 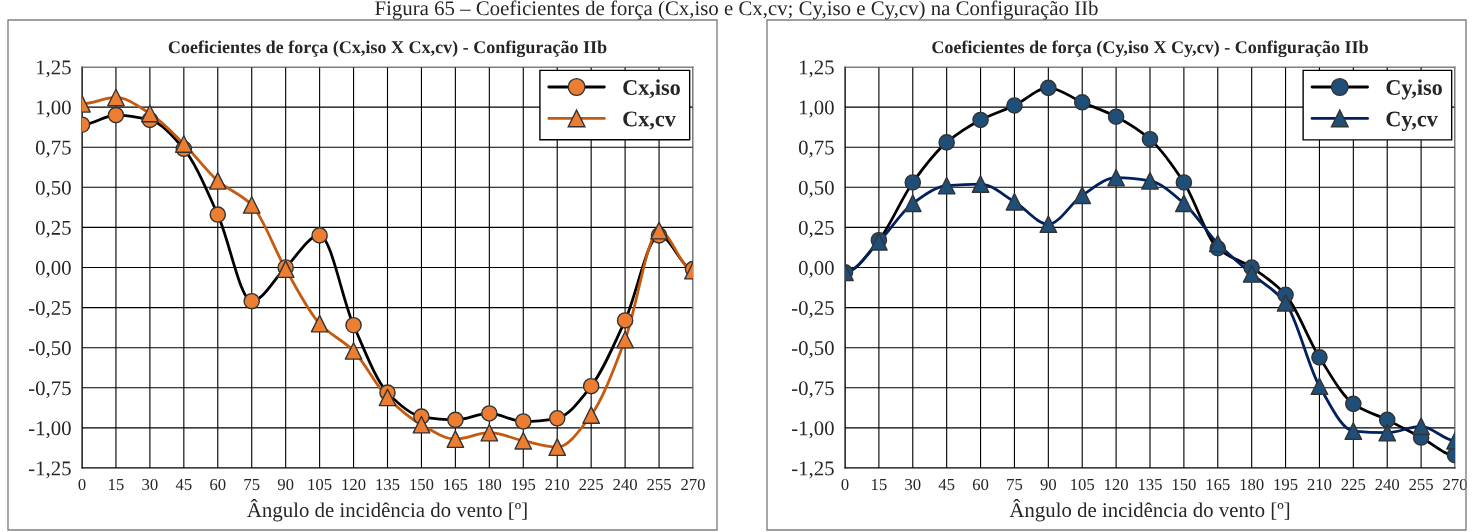 What do you see at coordinates (649, 120) in the screenshot?
I see `legend-label: Cx,cv` at bounding box center [649, 120].